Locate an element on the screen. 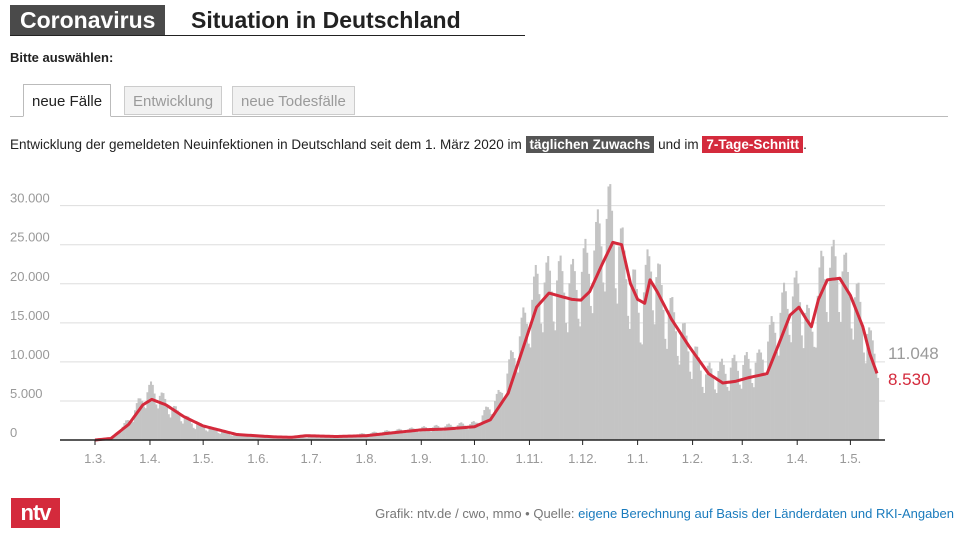  page-header: Coronavirus Situation in Deutschland is located at coordinates (267, 20).